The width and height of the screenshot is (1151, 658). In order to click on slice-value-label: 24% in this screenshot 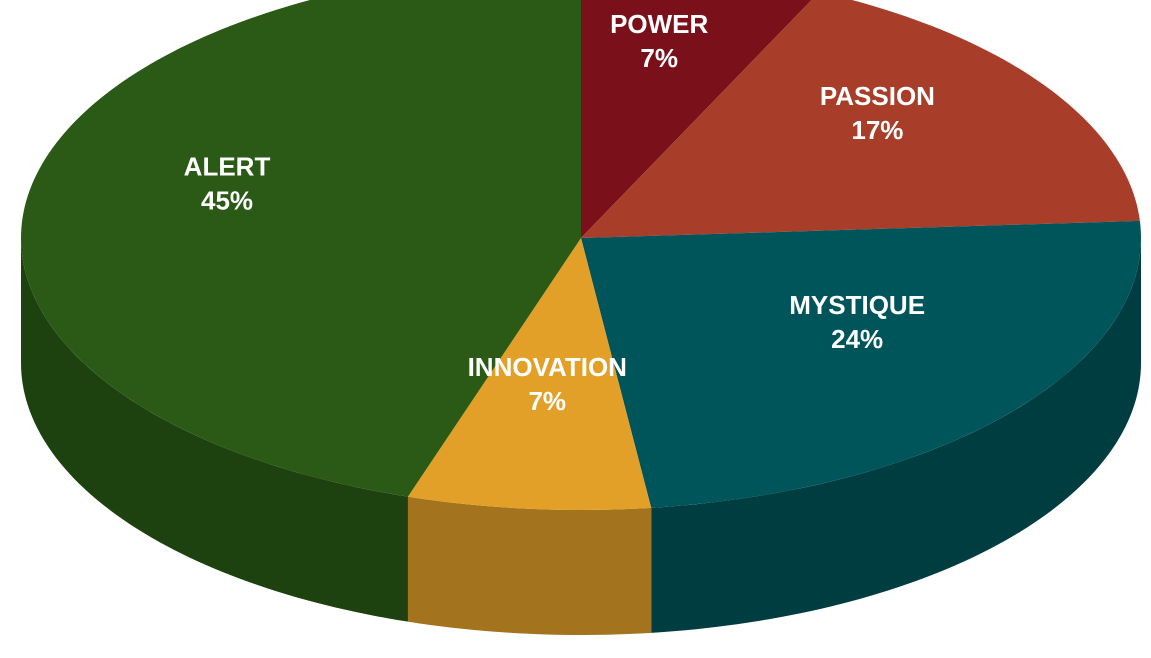, I will do `click(857, 339)`.